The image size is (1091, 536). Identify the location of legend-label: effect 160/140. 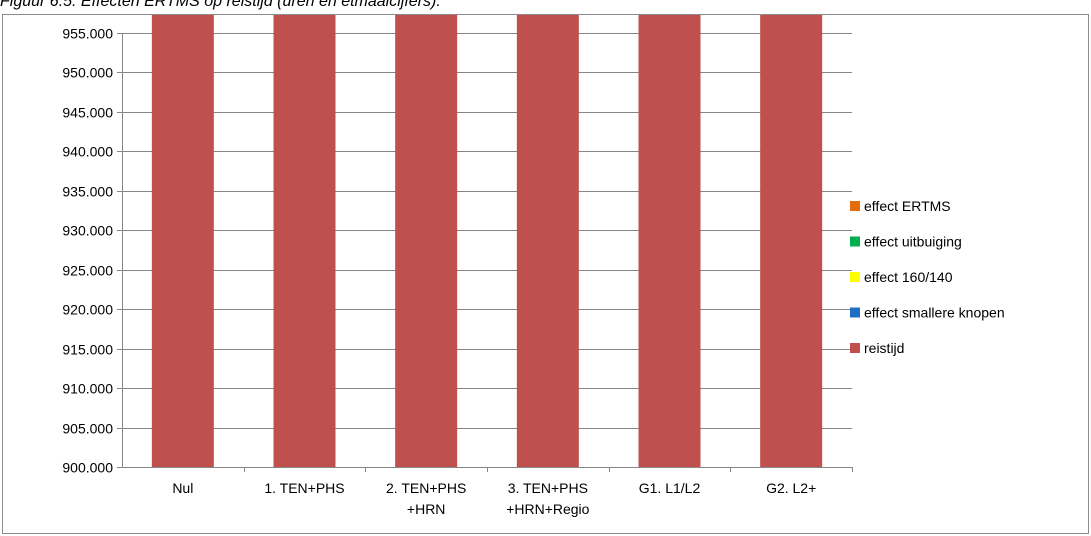
(908, 277).